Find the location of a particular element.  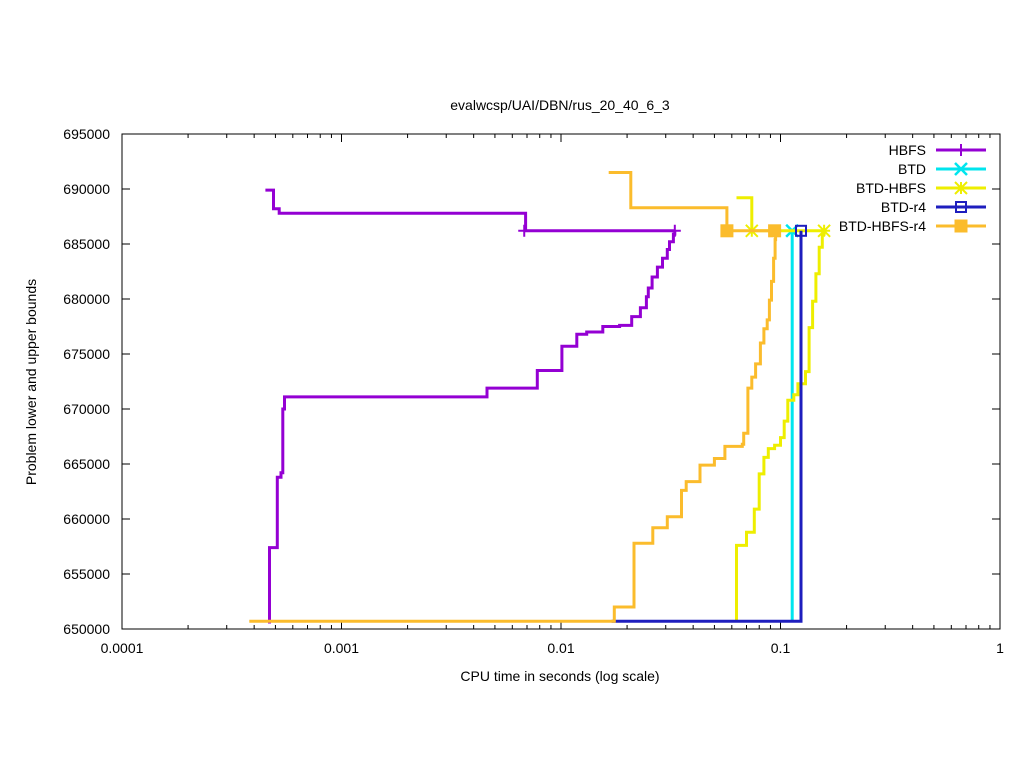

y-tick-label: 675000 is located at coordinates (86, 354).